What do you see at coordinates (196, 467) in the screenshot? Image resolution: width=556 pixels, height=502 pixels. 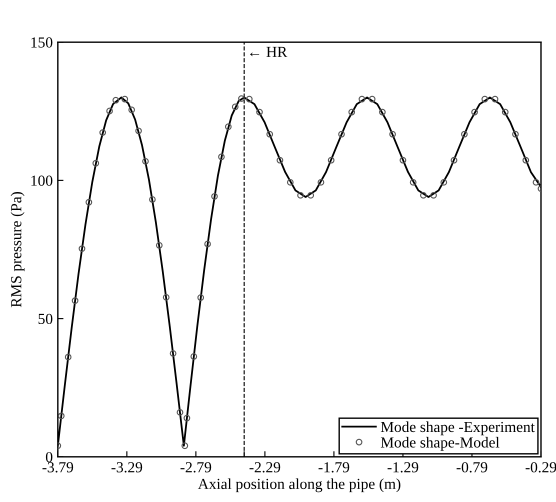 I see `x-tick-label: -2.79` at bounding box center [196, 467].